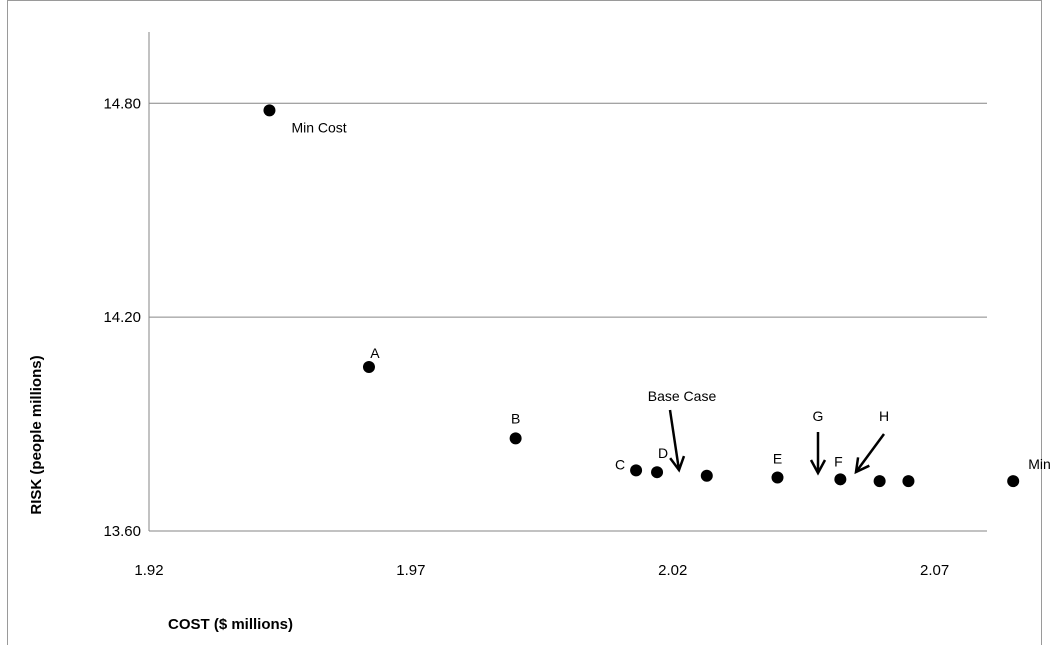 The image size is (1051, 650). I want to click on point-label: Min Risk, so click(1039, 464).